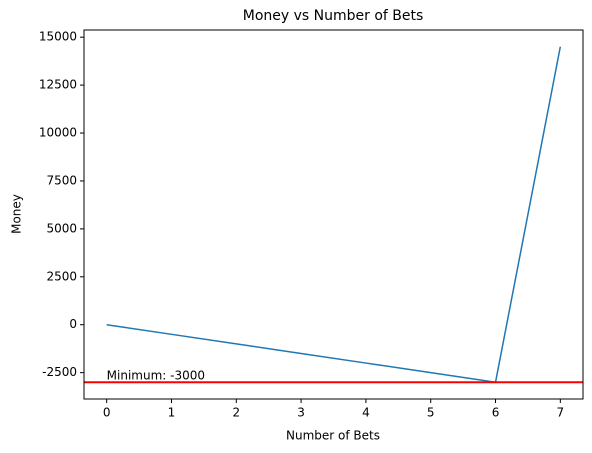 This screenshot has width=592, height=453. I want to click on x-tick-label: 2, so click(236, 413).